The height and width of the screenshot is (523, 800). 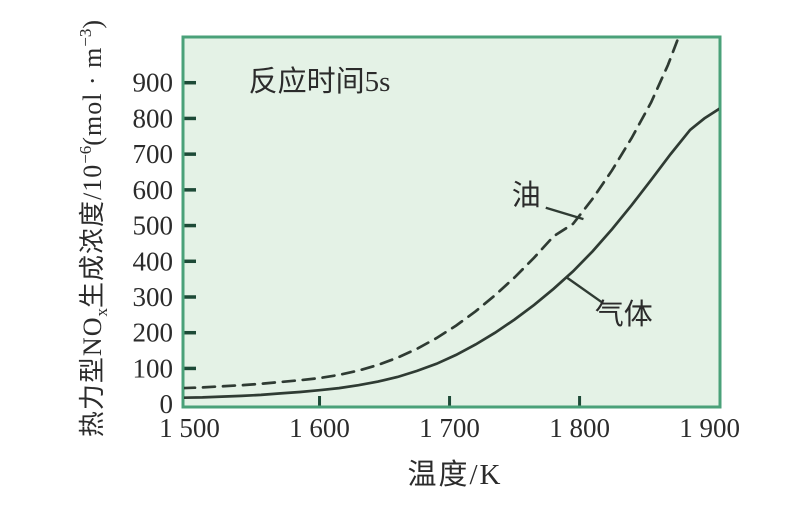 What do you see at coordinates (153, 190) in the screenshot?
I see `y-tick-label: 600` at bounding box center [153, 190].